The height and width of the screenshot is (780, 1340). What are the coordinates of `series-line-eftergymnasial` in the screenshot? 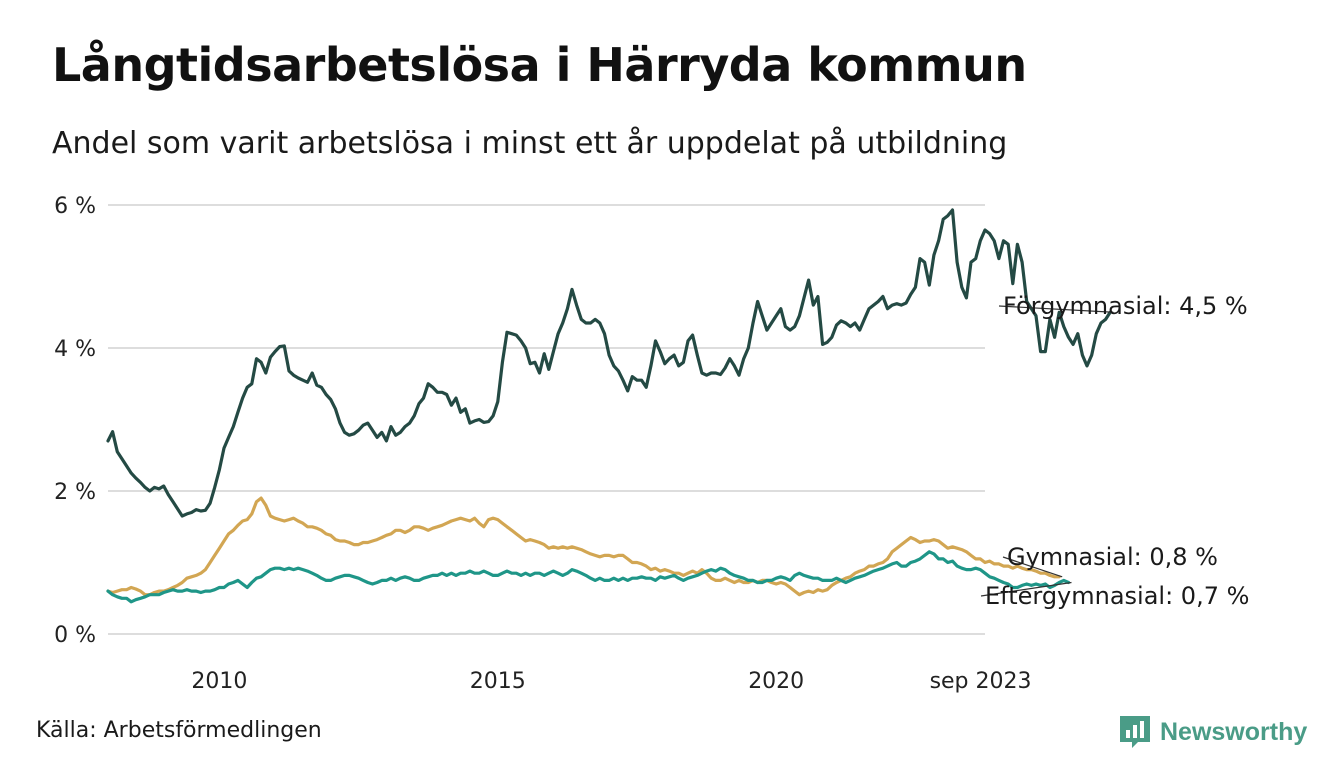 It's located at (588, 577).